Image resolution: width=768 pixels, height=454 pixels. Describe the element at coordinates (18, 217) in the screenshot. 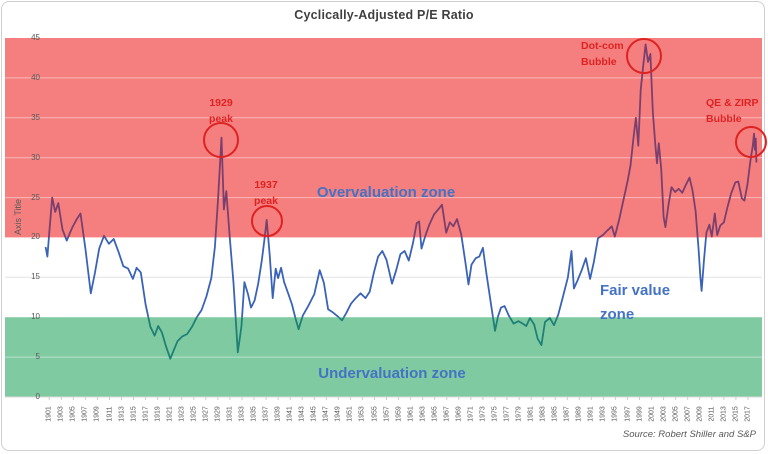

I see `y-axis-title: Axis Title` at that location.